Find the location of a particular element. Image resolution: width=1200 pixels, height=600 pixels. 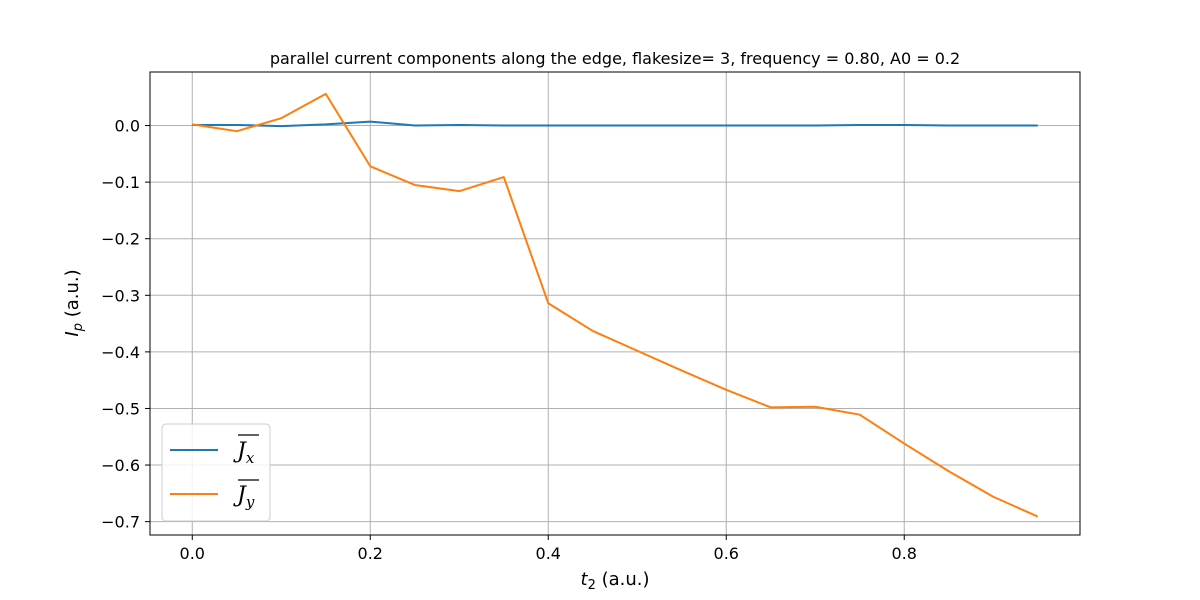

x-axis-label-main: t is located at coordinates (585, 579).